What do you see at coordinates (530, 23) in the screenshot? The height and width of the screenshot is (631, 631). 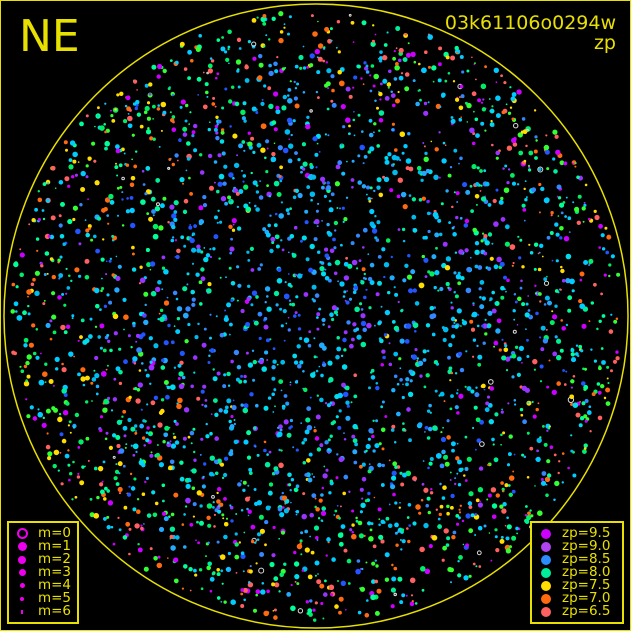 I see `frame-id: 03k61106o0294w` at bounding box center [530, 23].